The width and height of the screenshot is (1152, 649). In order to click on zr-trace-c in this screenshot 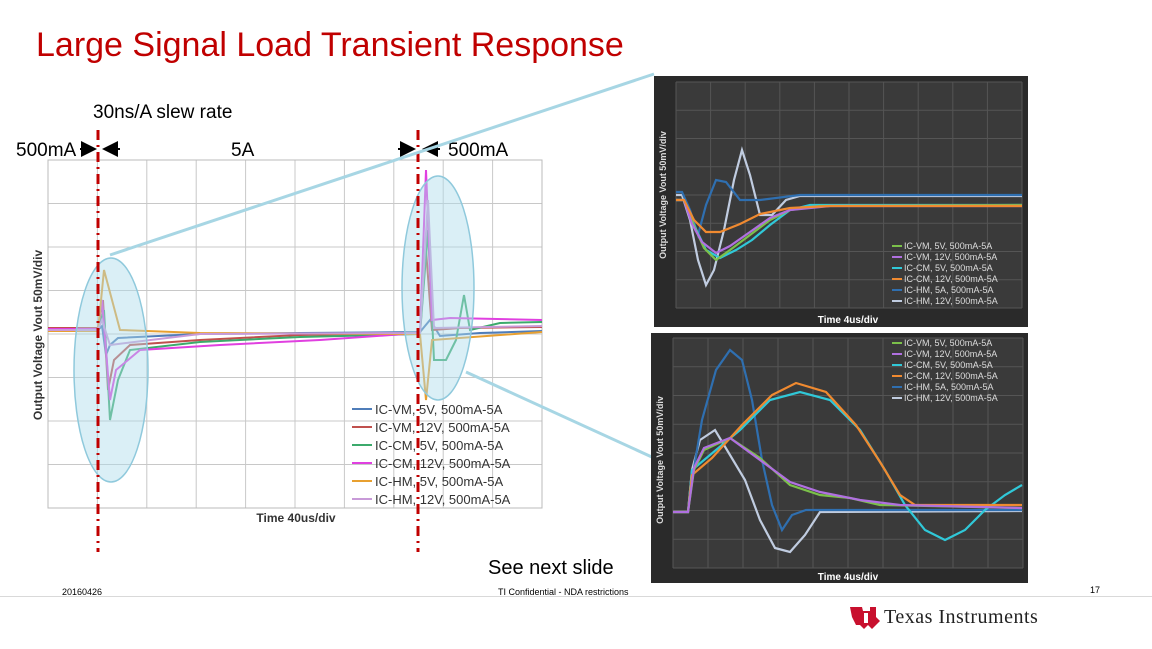, I will do `click(849, 217)`.